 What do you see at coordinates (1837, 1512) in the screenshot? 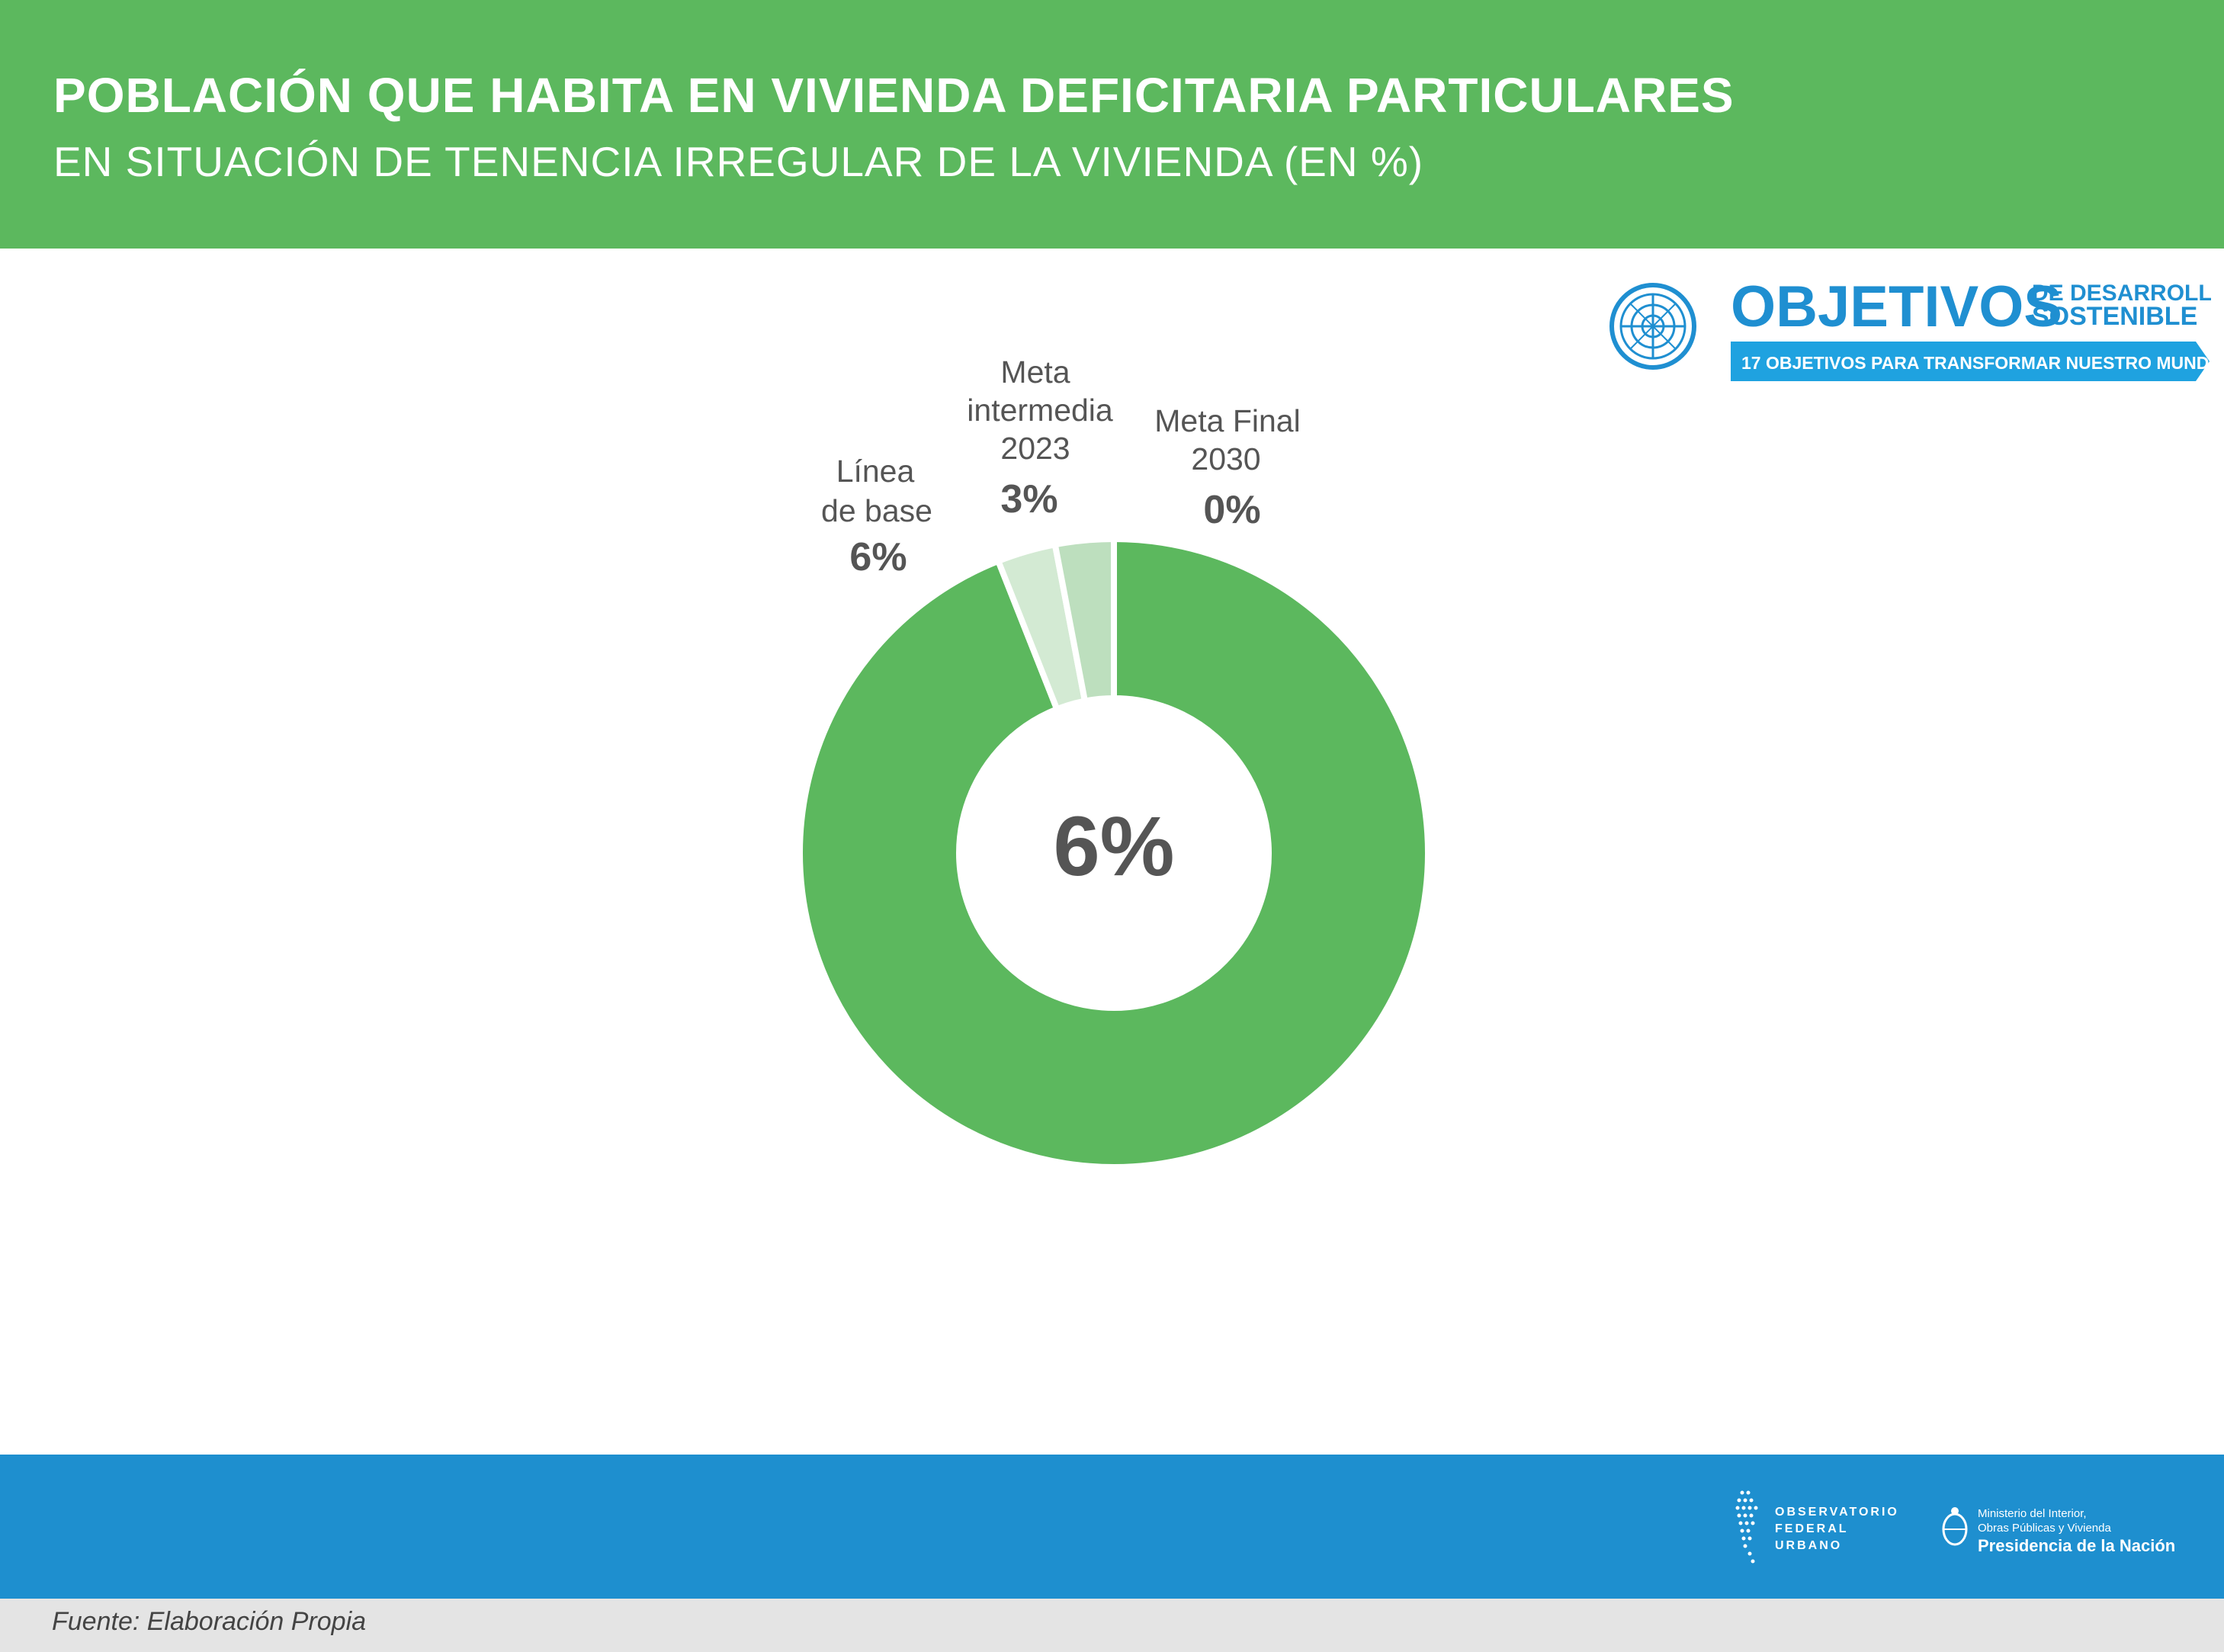
I see `observatorio-line: OBSERVATORIO` at bounding box center [1837, 1512].